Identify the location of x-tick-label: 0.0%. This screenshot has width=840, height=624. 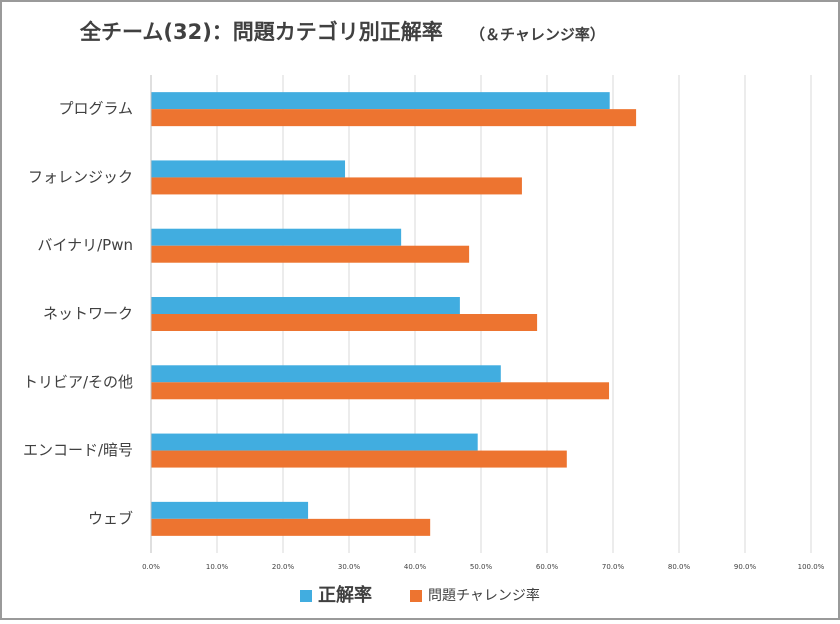
(151, 567).